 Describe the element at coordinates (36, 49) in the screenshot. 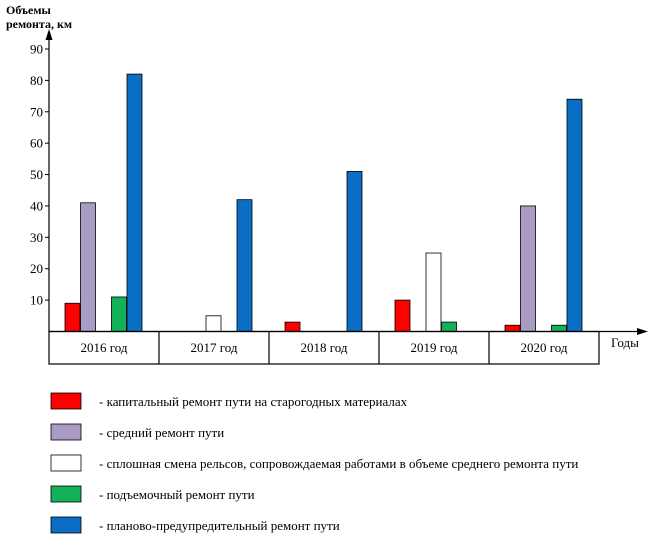

I see `y-tick-label: 90` at that location.